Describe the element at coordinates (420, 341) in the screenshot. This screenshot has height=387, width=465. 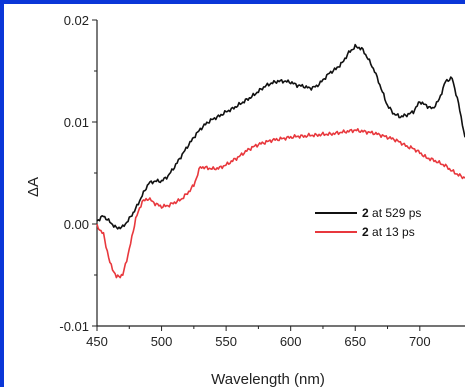
I see `x-tick-label: 700` at that location.